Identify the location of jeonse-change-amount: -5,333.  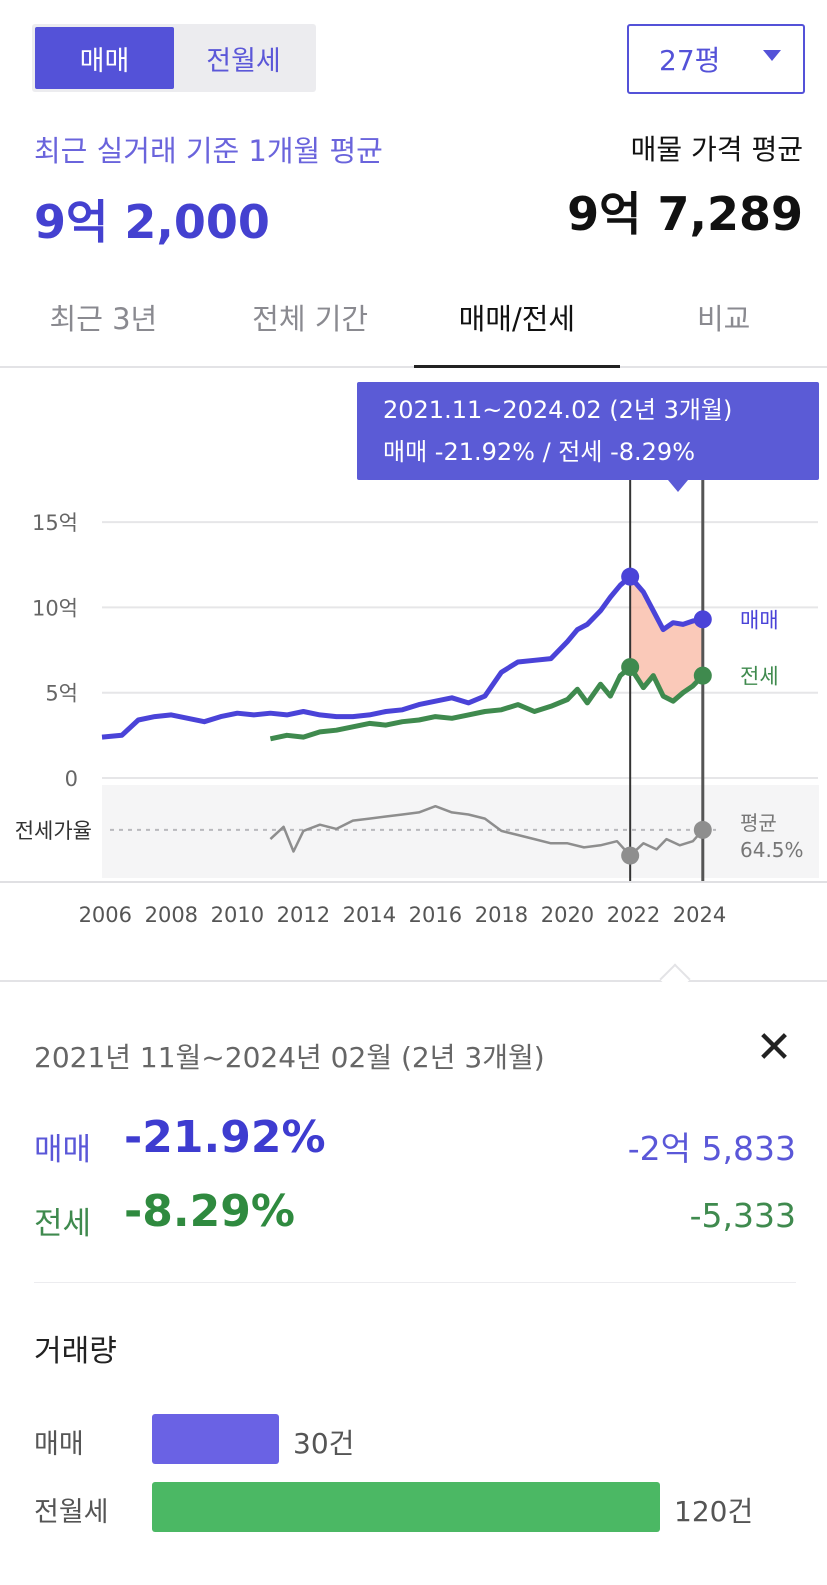
(742, 1215).